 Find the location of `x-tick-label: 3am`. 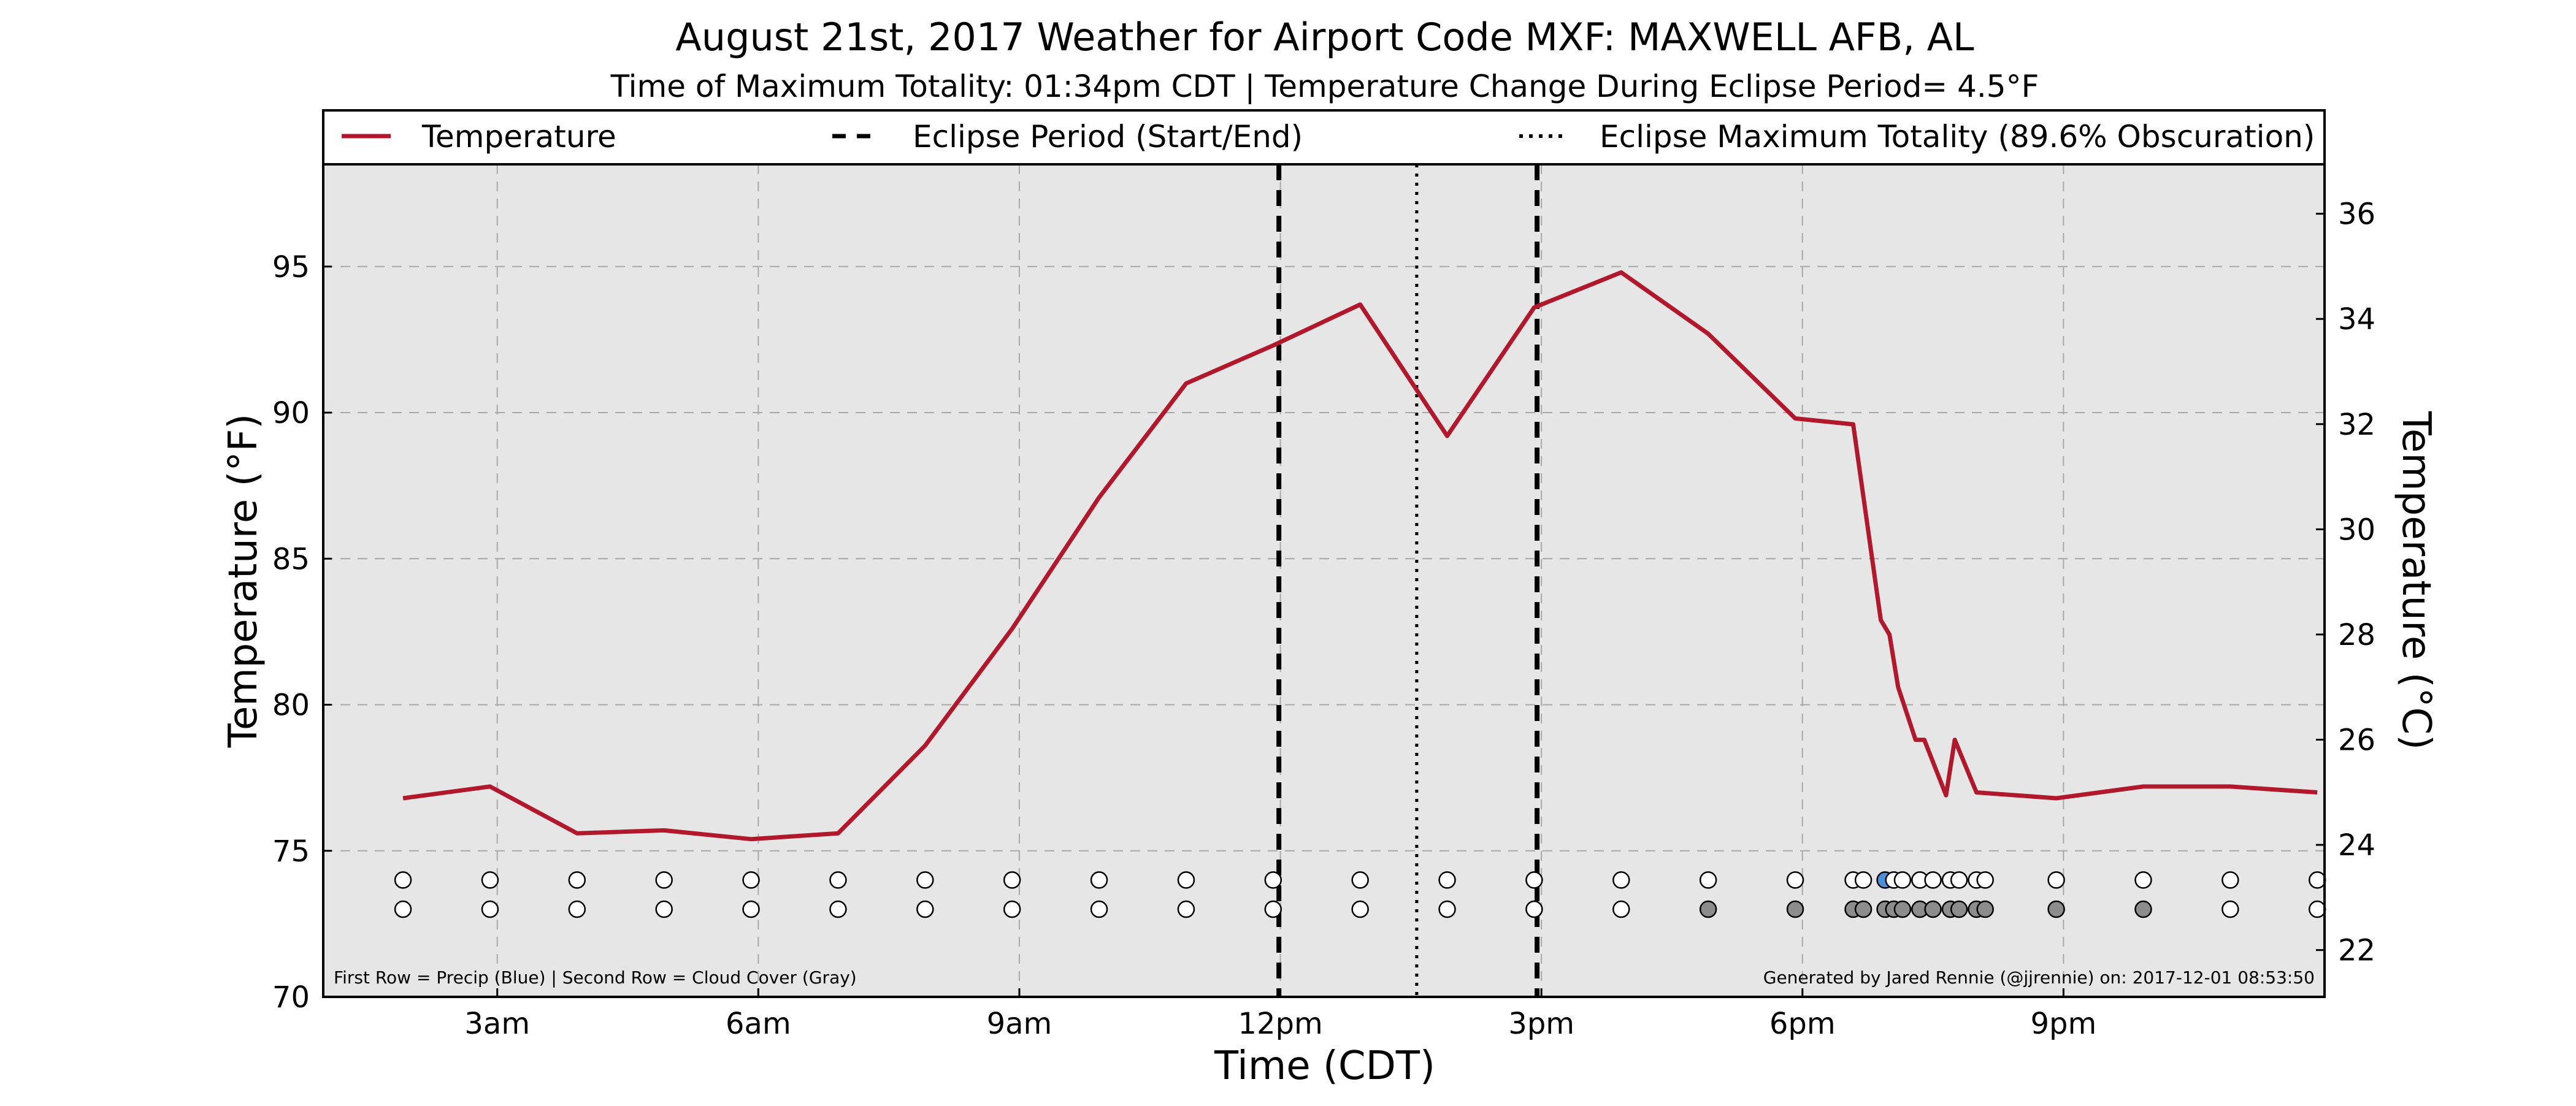

x-tick-label: 3am is located at coordinates (497, 1024).